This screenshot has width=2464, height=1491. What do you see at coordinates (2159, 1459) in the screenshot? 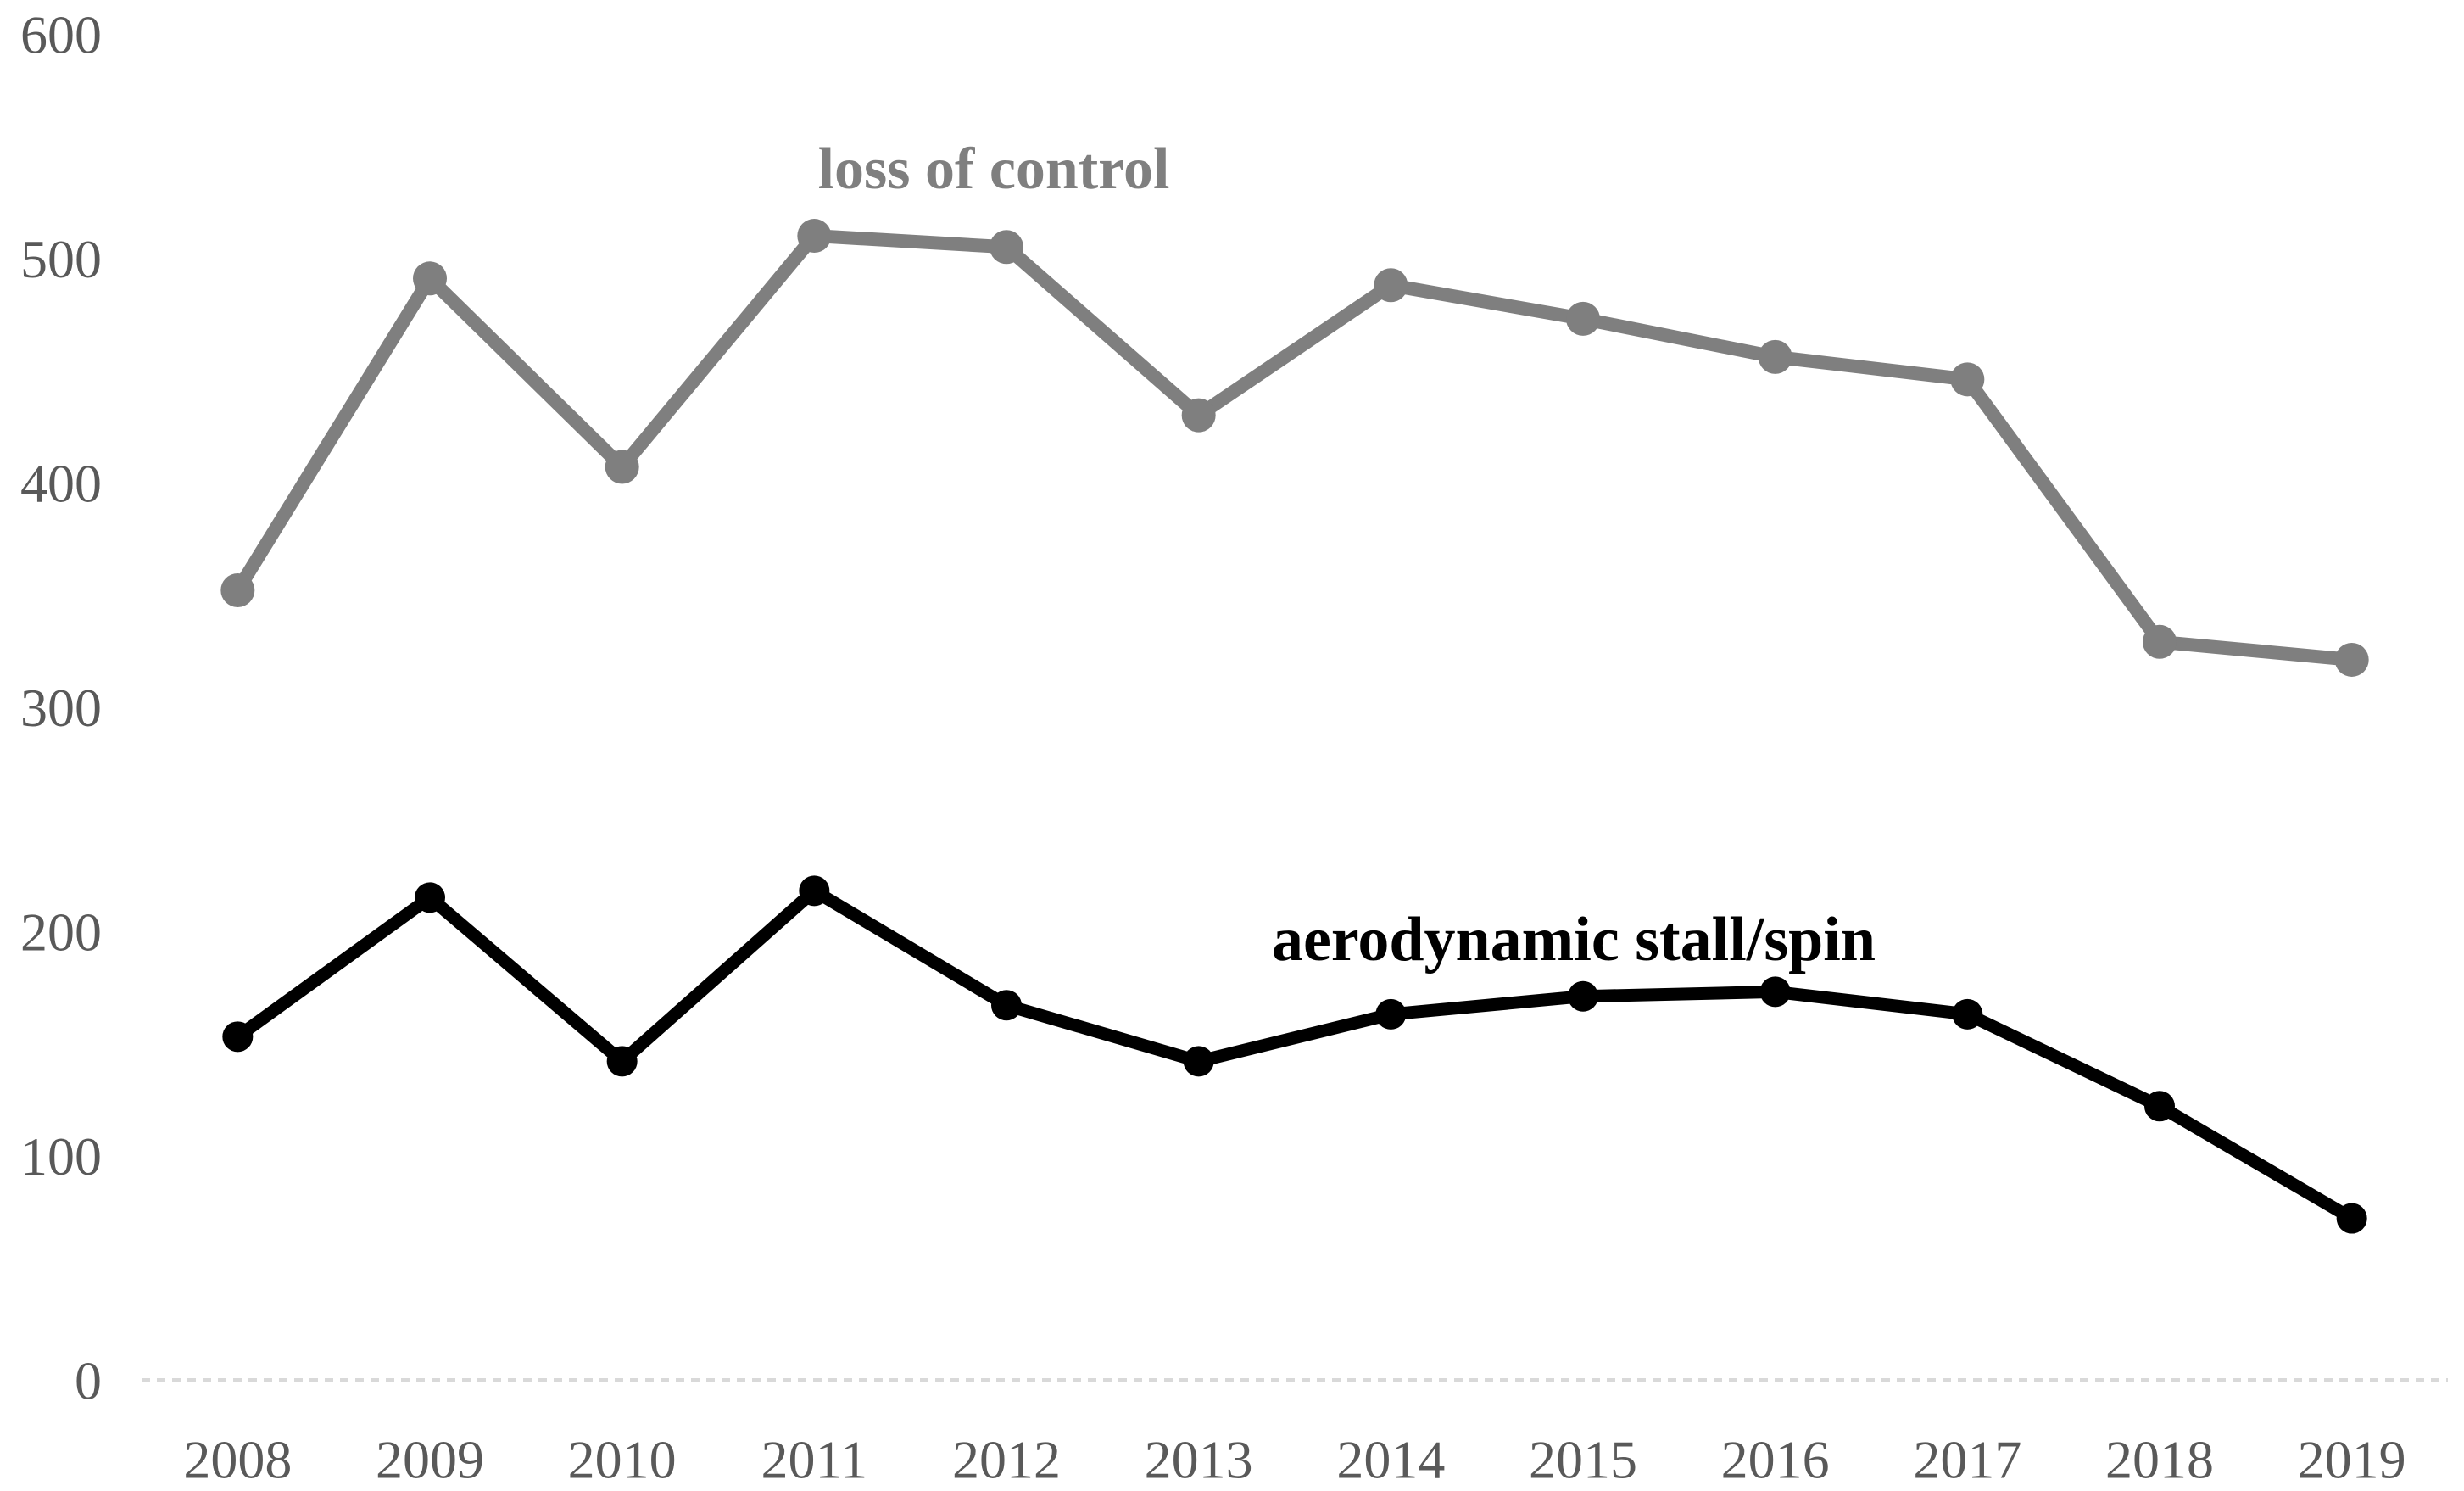
I see `x-tick-label: 2018` at bounding box center [2159, 1459].